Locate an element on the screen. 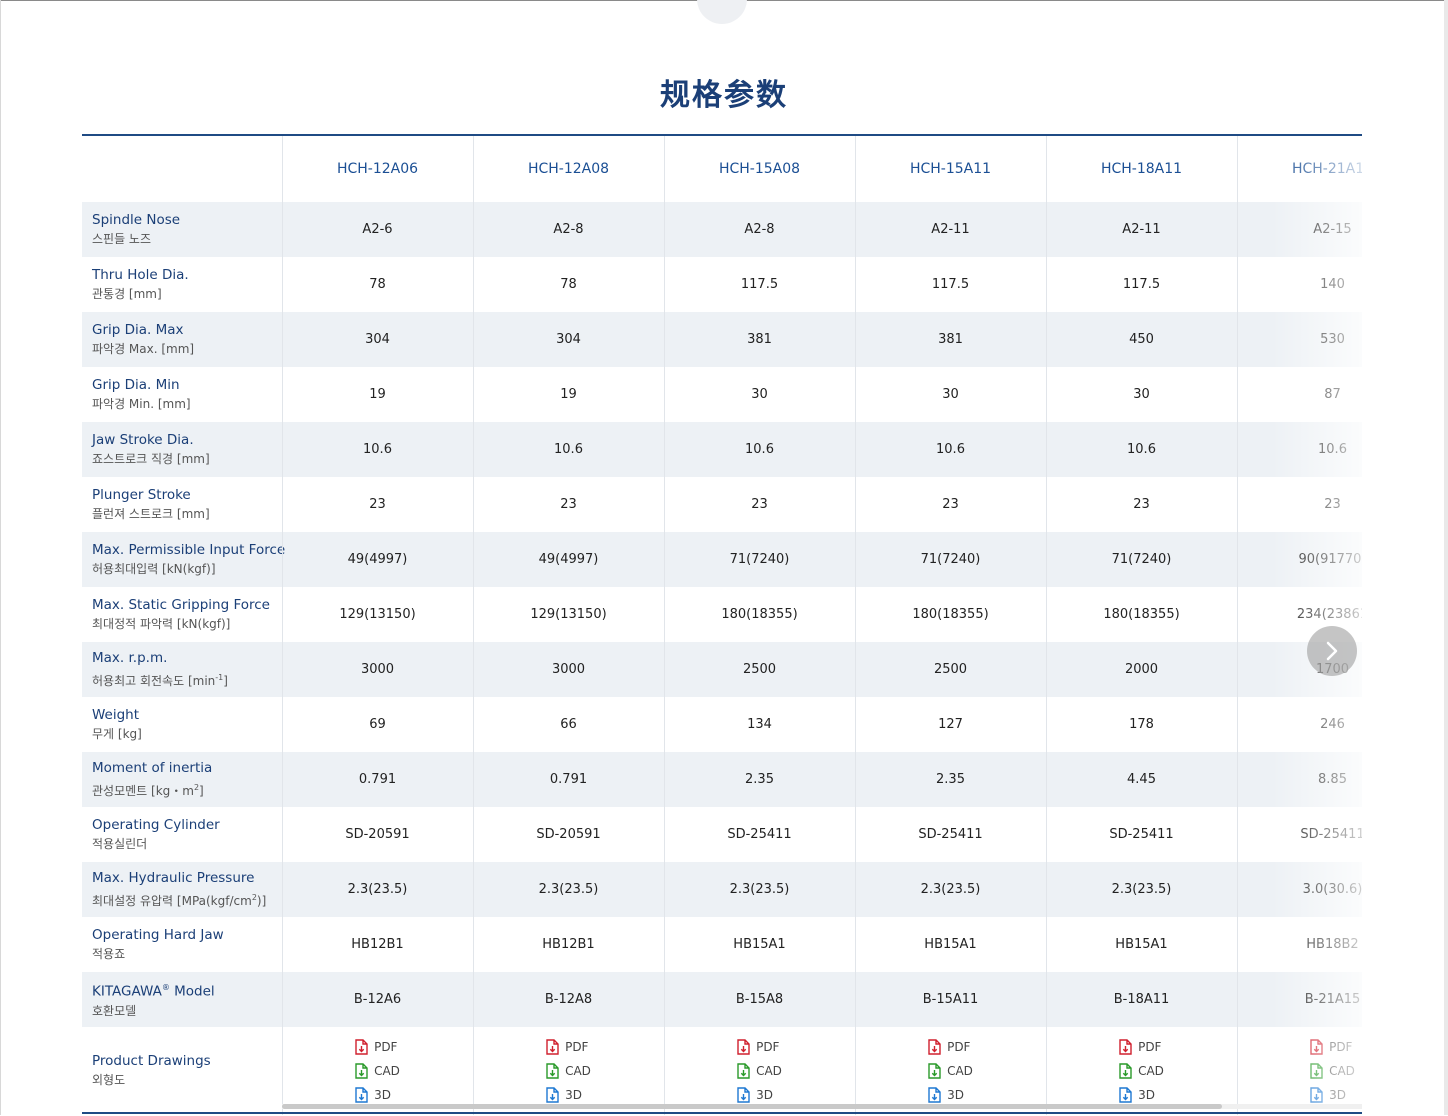  spec-value-cell: A2-11 is located at coordinates (1141, 229).